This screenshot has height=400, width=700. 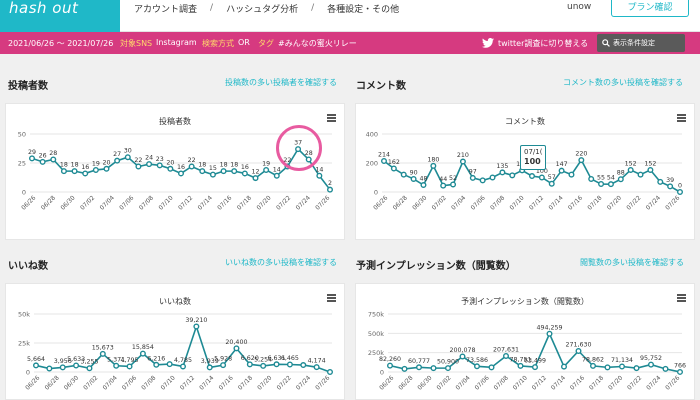 I want to click on nav-account-research: アカウント調査, so click(x=166, y=9).